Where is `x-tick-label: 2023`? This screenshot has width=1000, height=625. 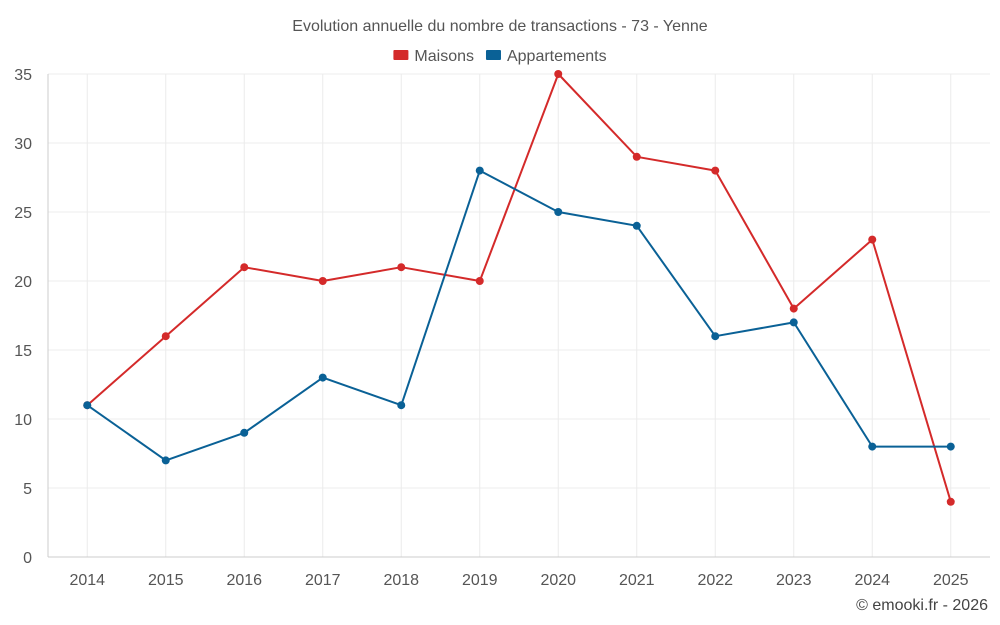
x-tick-label: 2023 is located at coordinates (794, 580).